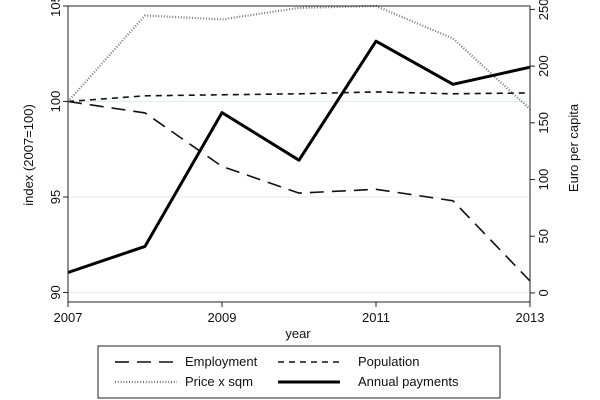  What do you see at coordinates (376, 317) in the screenshot?
I see `x-tick-label: 2011` at bounding box center [376, 317].